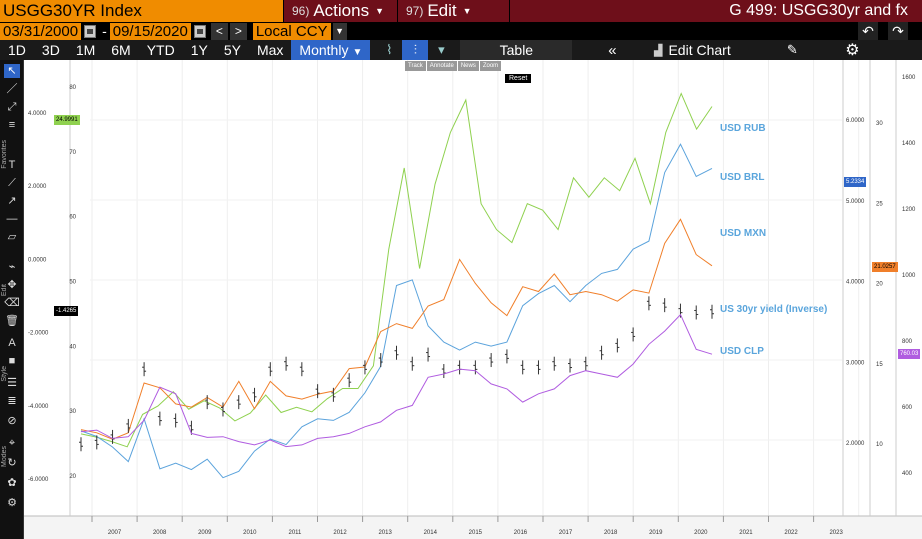 Image resolution: width=922 pixels, height=539 pixels. I want to click on series-label-rub: USD RUB, so click(743, 128).